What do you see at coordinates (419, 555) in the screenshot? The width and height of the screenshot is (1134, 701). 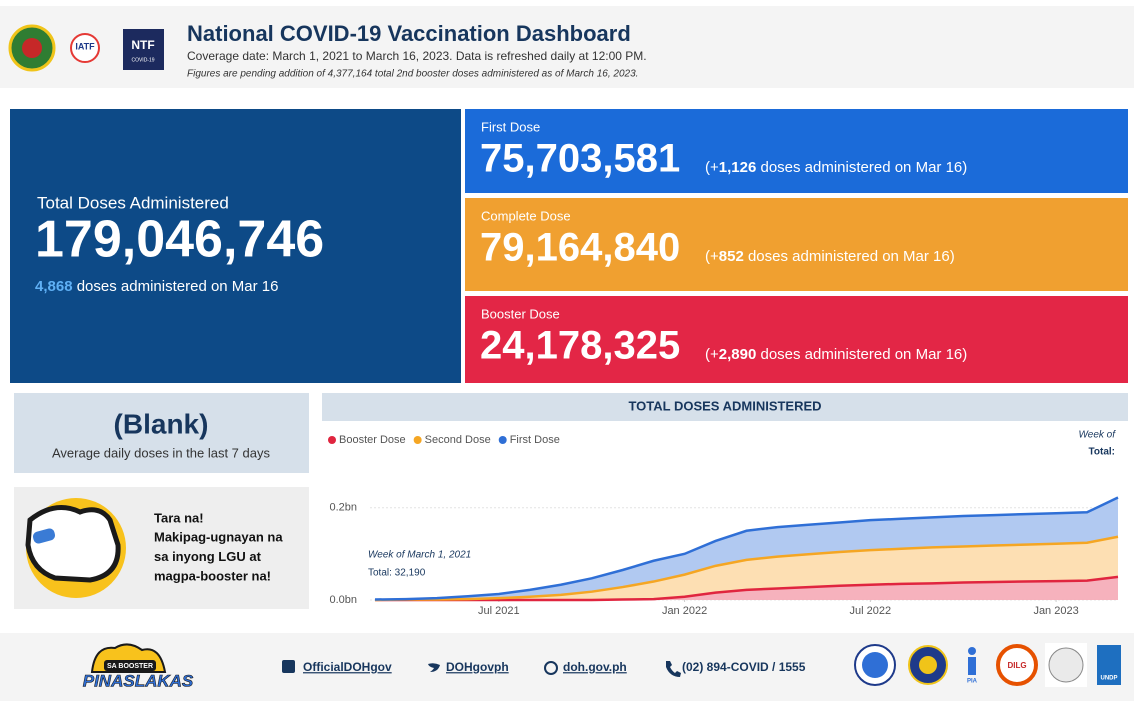 I see `annotation: Week of March 1, 2021` at bounding box center [419, 555].